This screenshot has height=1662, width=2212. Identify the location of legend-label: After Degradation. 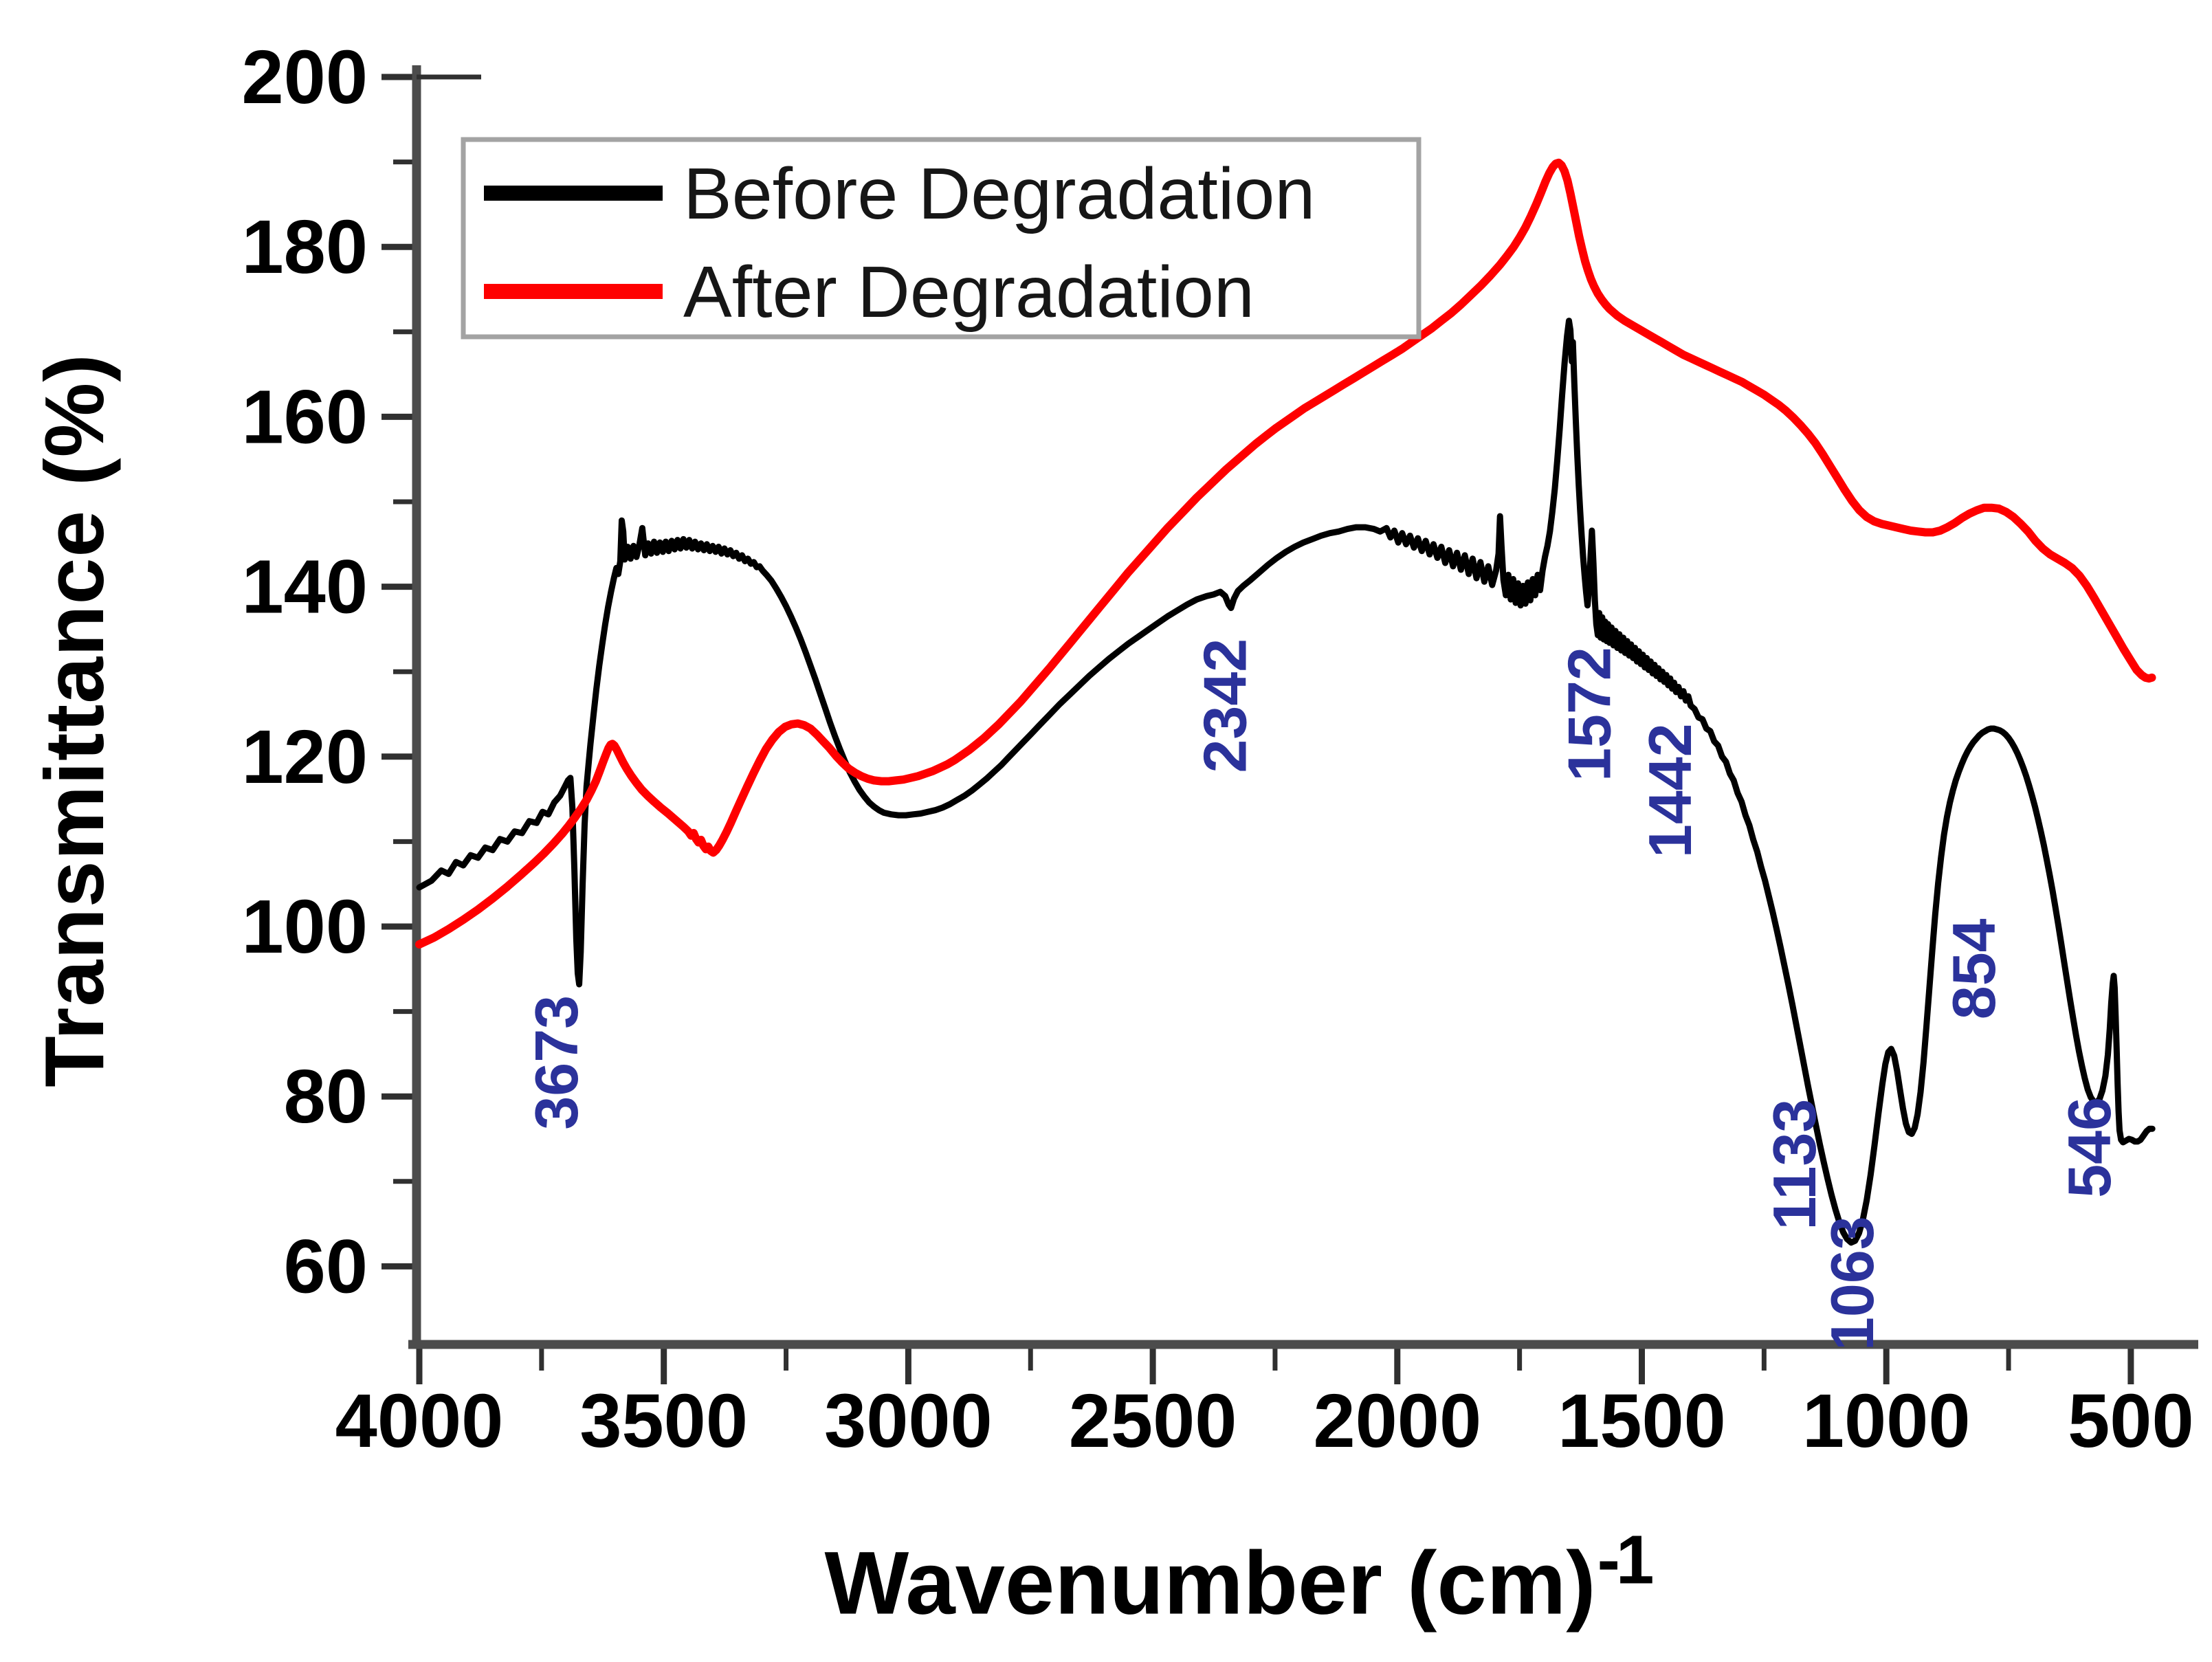
(968, 293).